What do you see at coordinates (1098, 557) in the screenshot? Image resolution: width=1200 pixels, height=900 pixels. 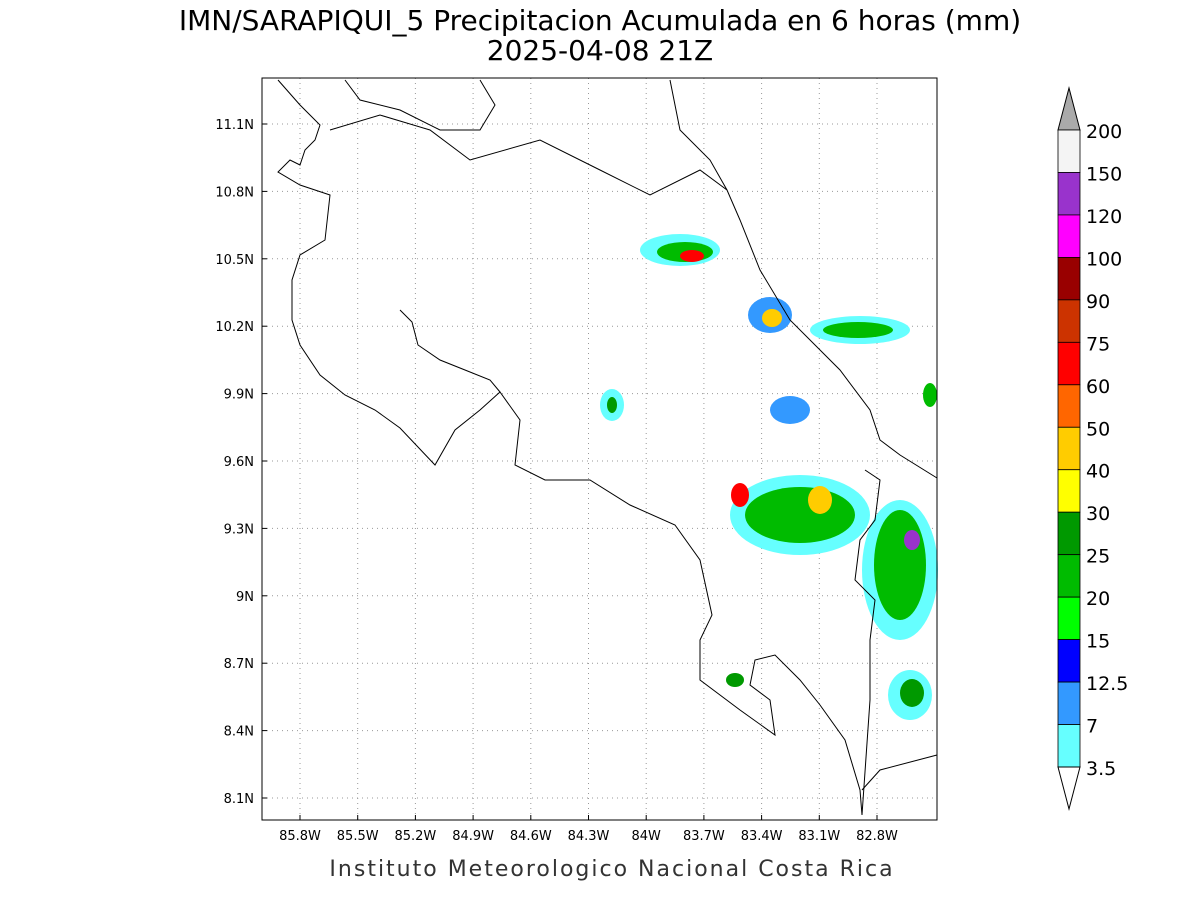 I see `colorbar-label: 25` at bounding box center [1098, 557].